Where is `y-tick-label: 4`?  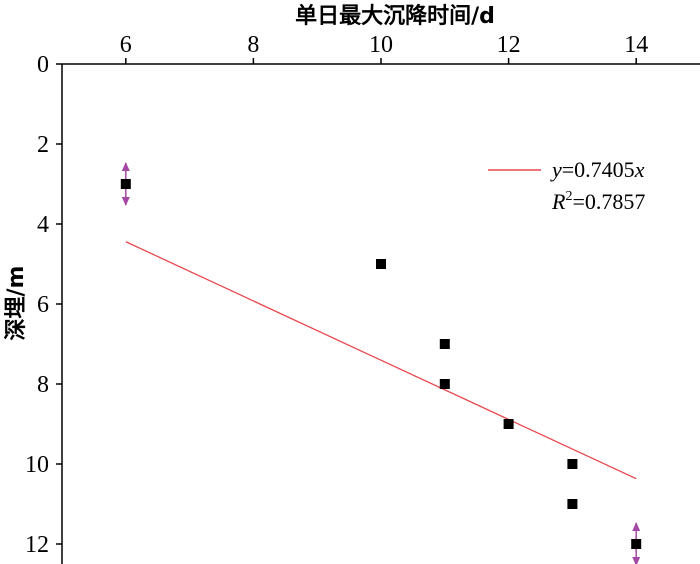
y-tick-label: 4 is located at coordinates (43, 225).